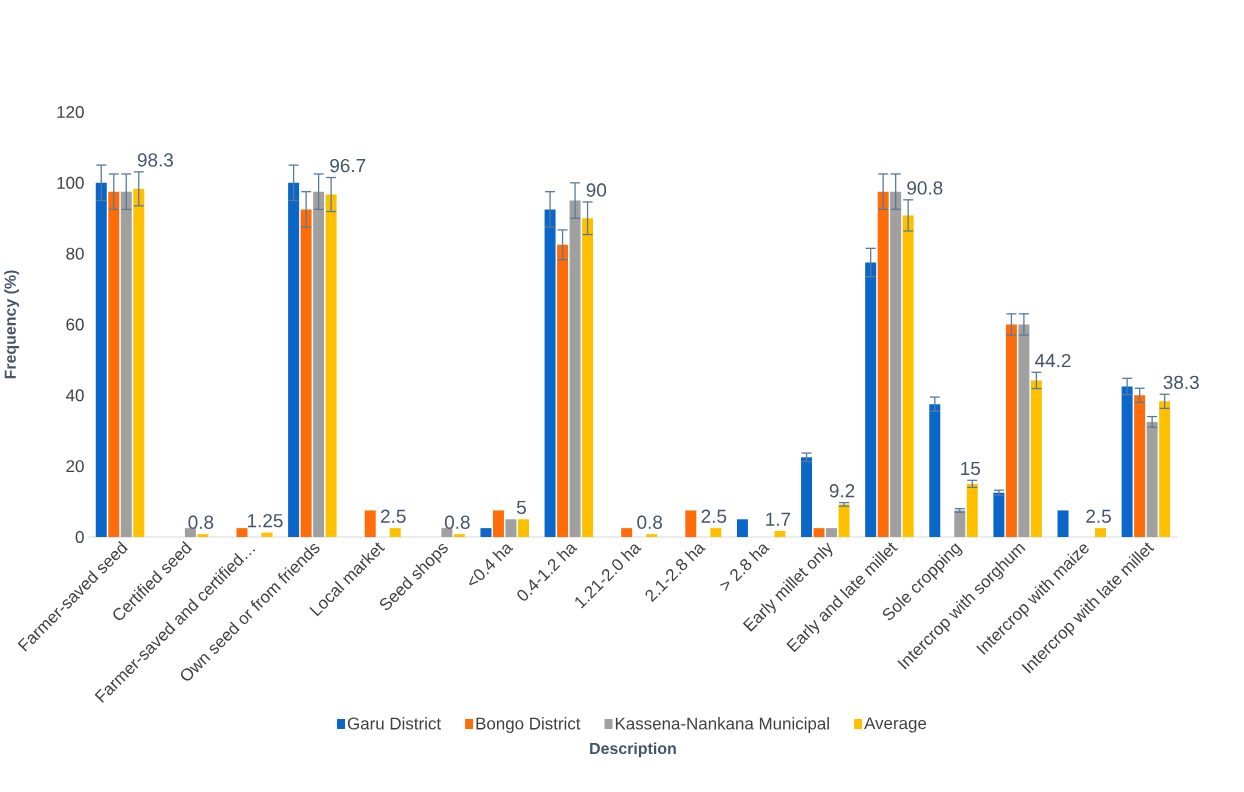  I want to click on x-tick-label: > 2.8 ha, so click(744, 567).